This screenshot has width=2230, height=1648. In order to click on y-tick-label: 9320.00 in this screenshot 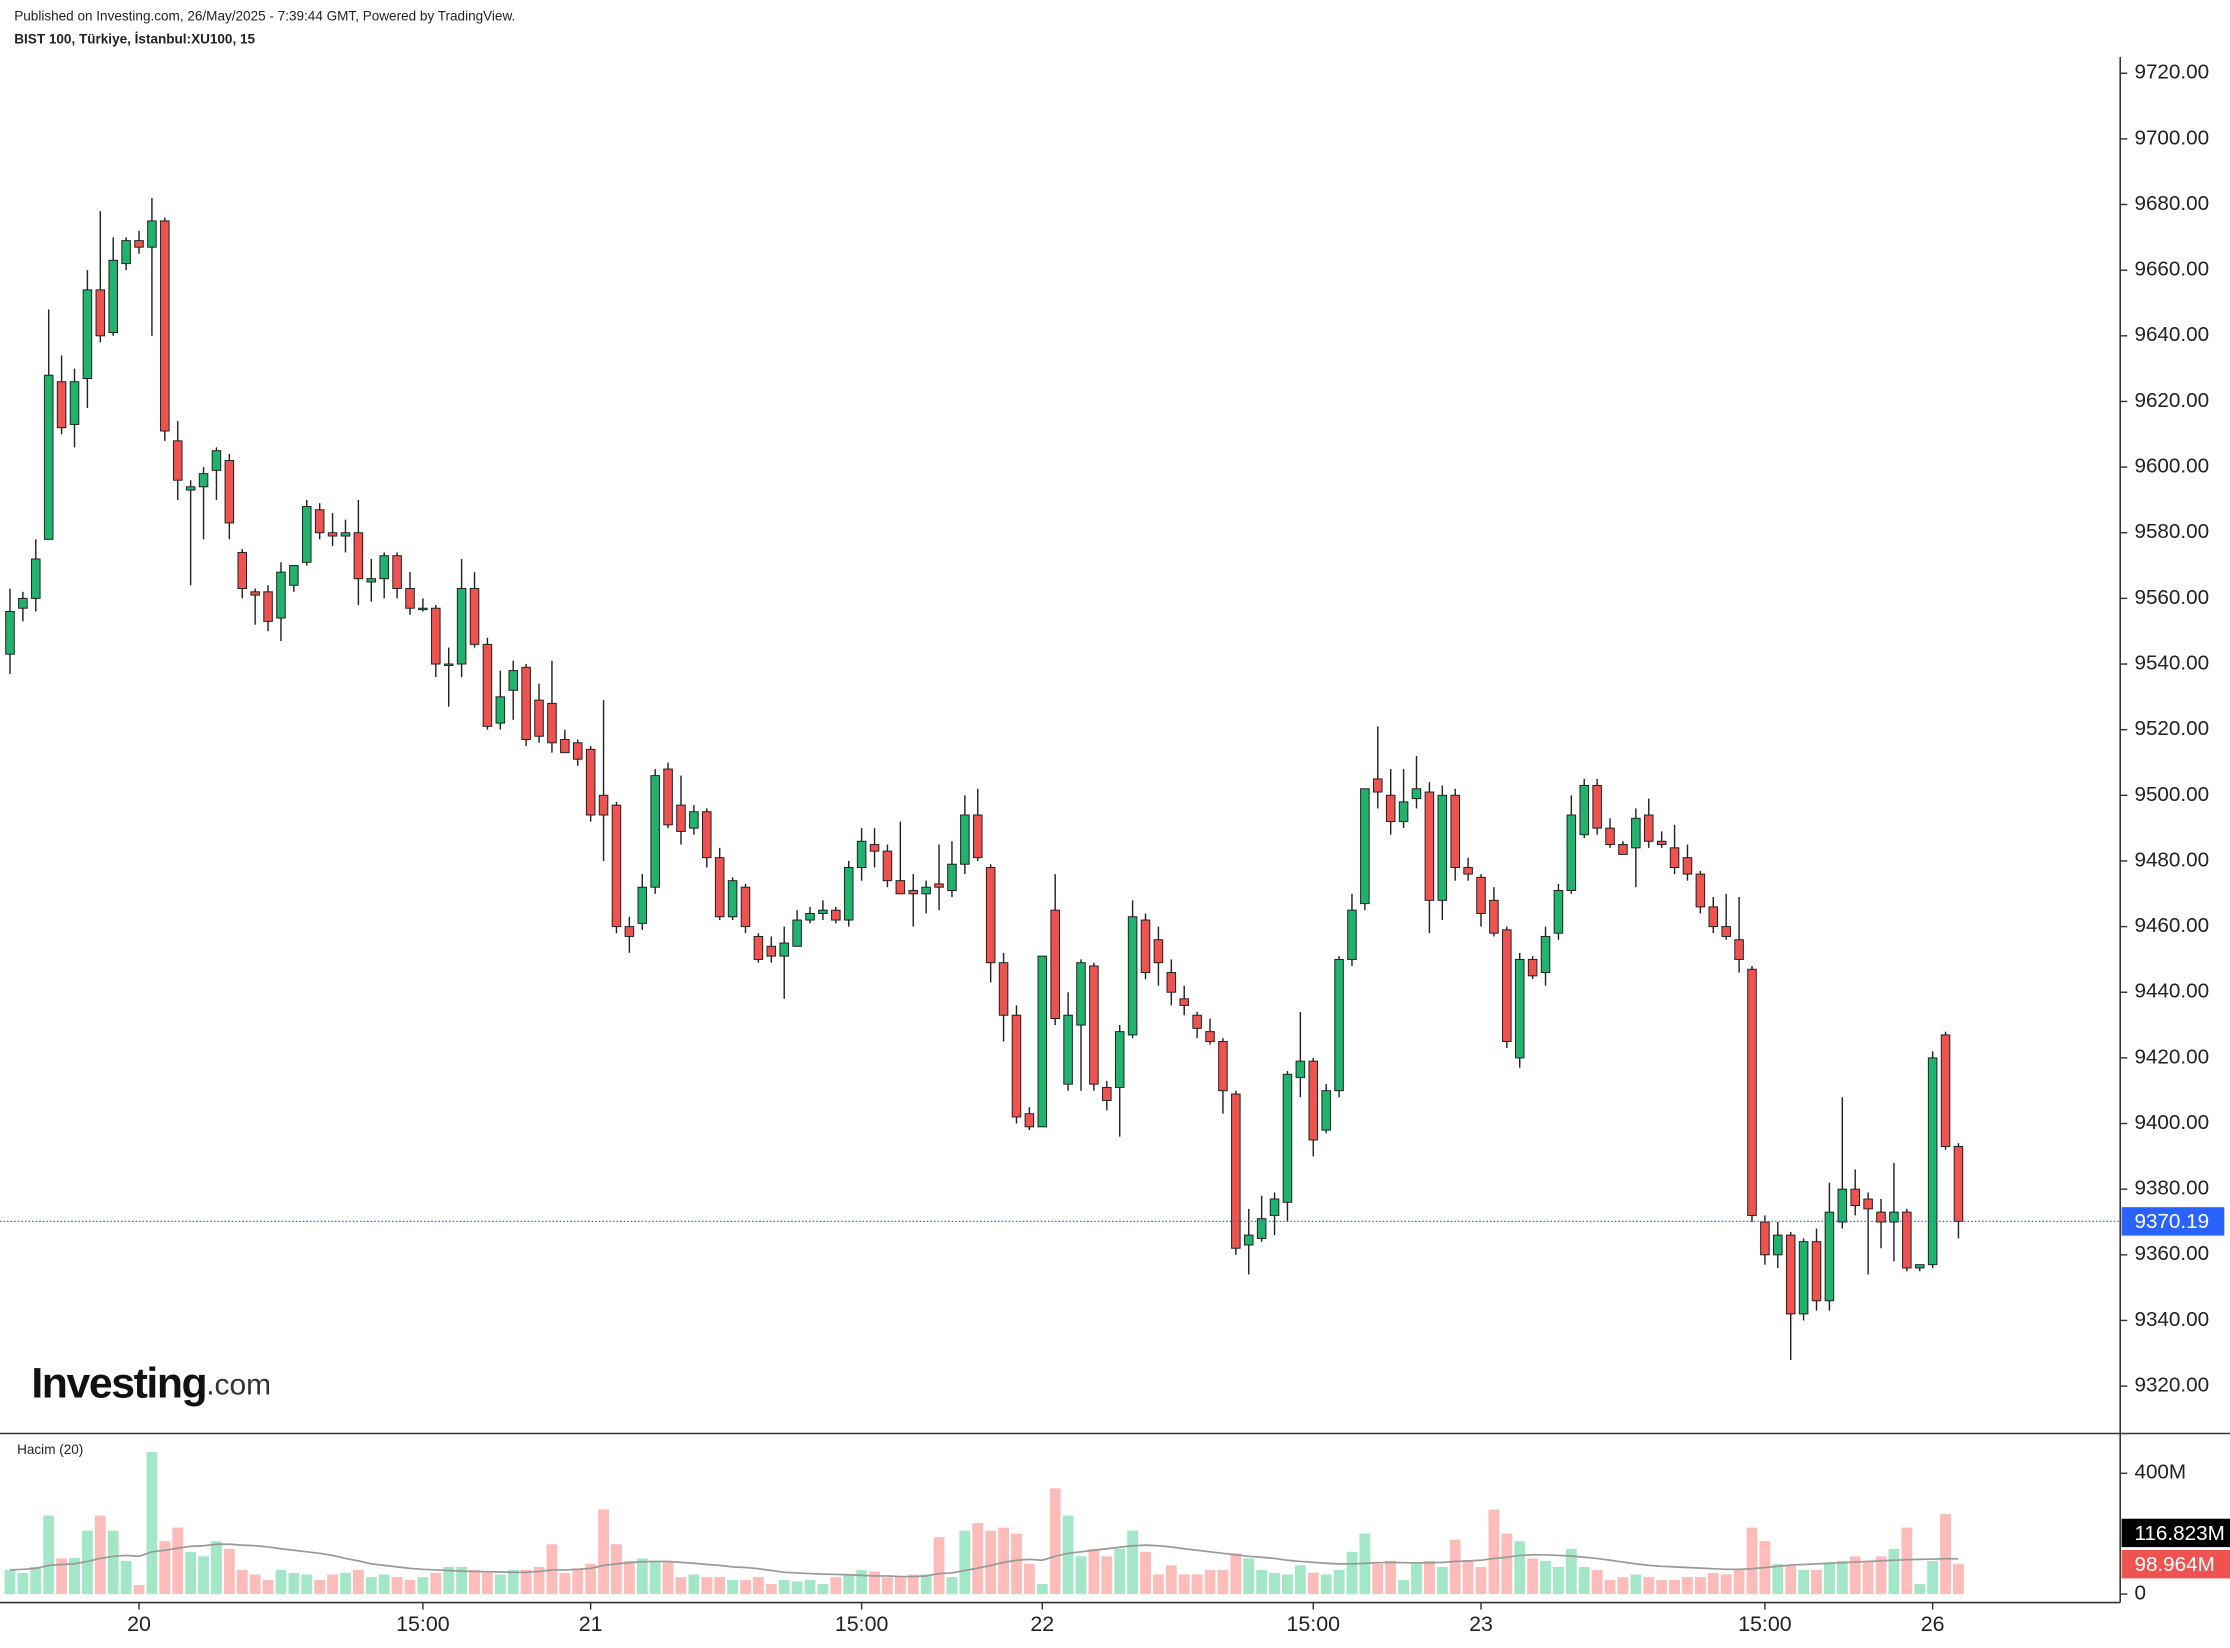, I will do `click(2171, 1385)`.